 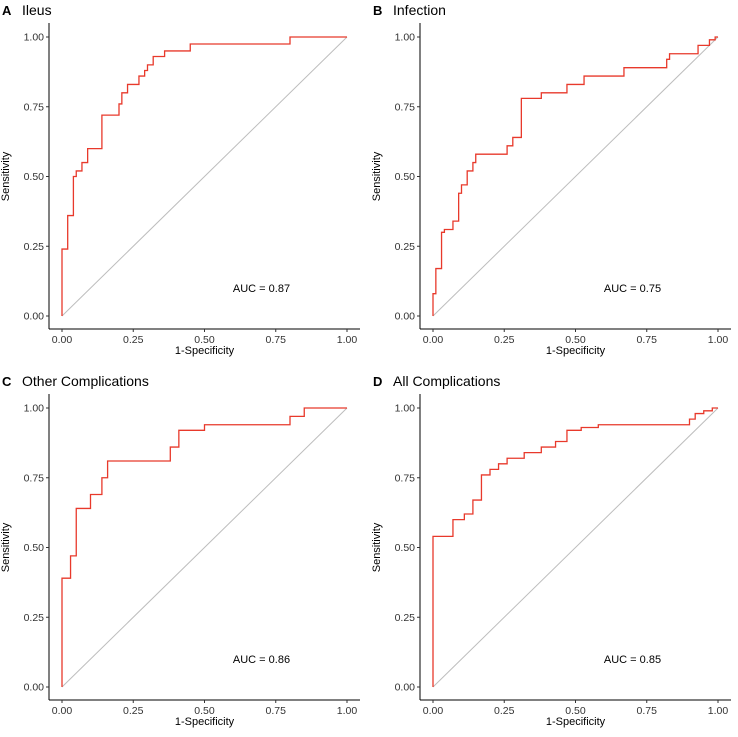 I want to click on panel-letter: B, so click(x=377, y=10).